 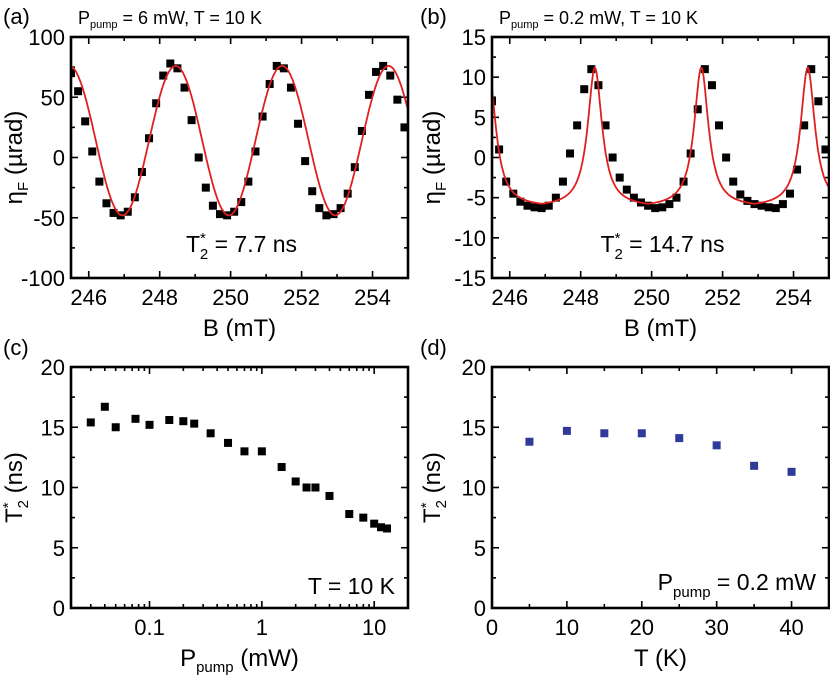 What do you see at coordinates (372, 297) in the screenshot?
I see `x-tick-label: 254` at bounding box center [372, 297].